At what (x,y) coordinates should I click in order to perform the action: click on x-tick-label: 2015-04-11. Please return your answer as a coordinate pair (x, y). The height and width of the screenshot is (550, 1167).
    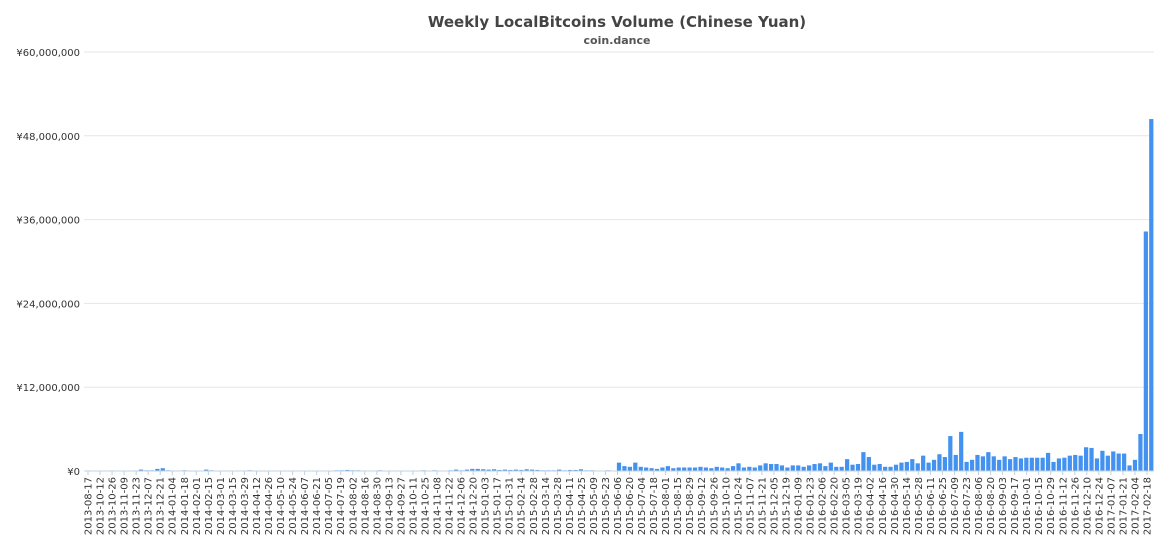
    Looking at the image, I should click on (570, 506).